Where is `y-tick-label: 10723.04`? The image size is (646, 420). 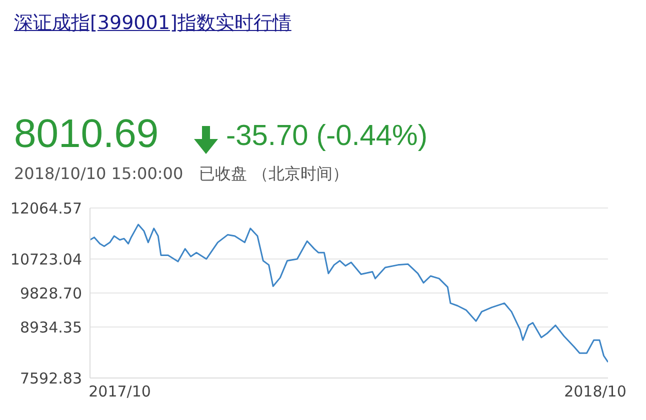 y-tick-label: 10723.04 is located at coordinates (46, 259).